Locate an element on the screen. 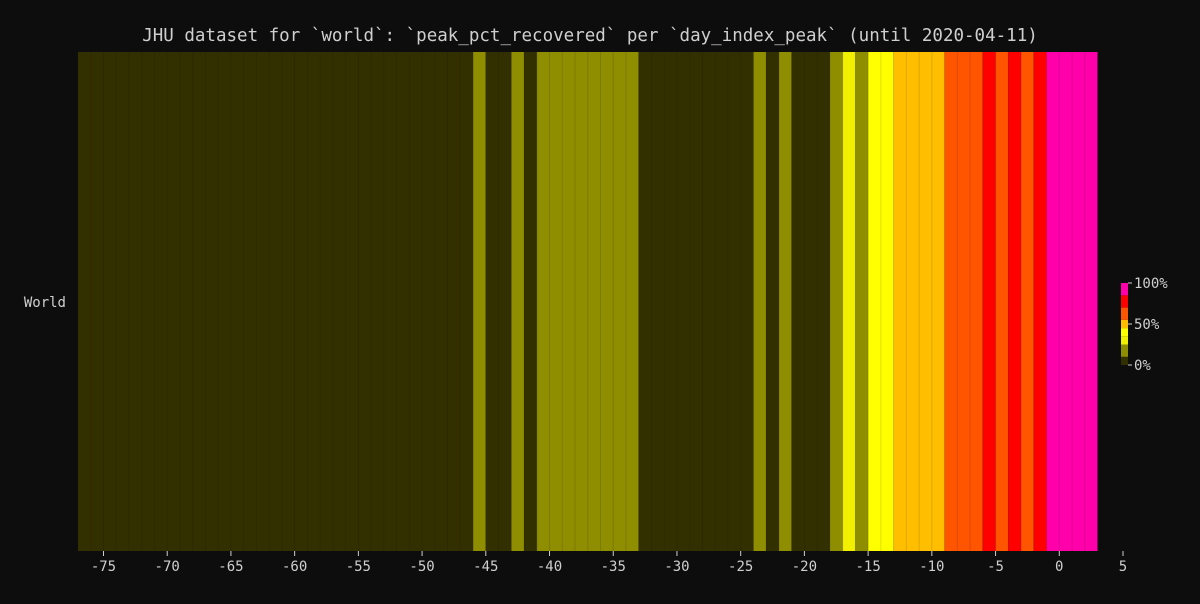  x-tick-label: -50 is located at coordinates (421, 567).